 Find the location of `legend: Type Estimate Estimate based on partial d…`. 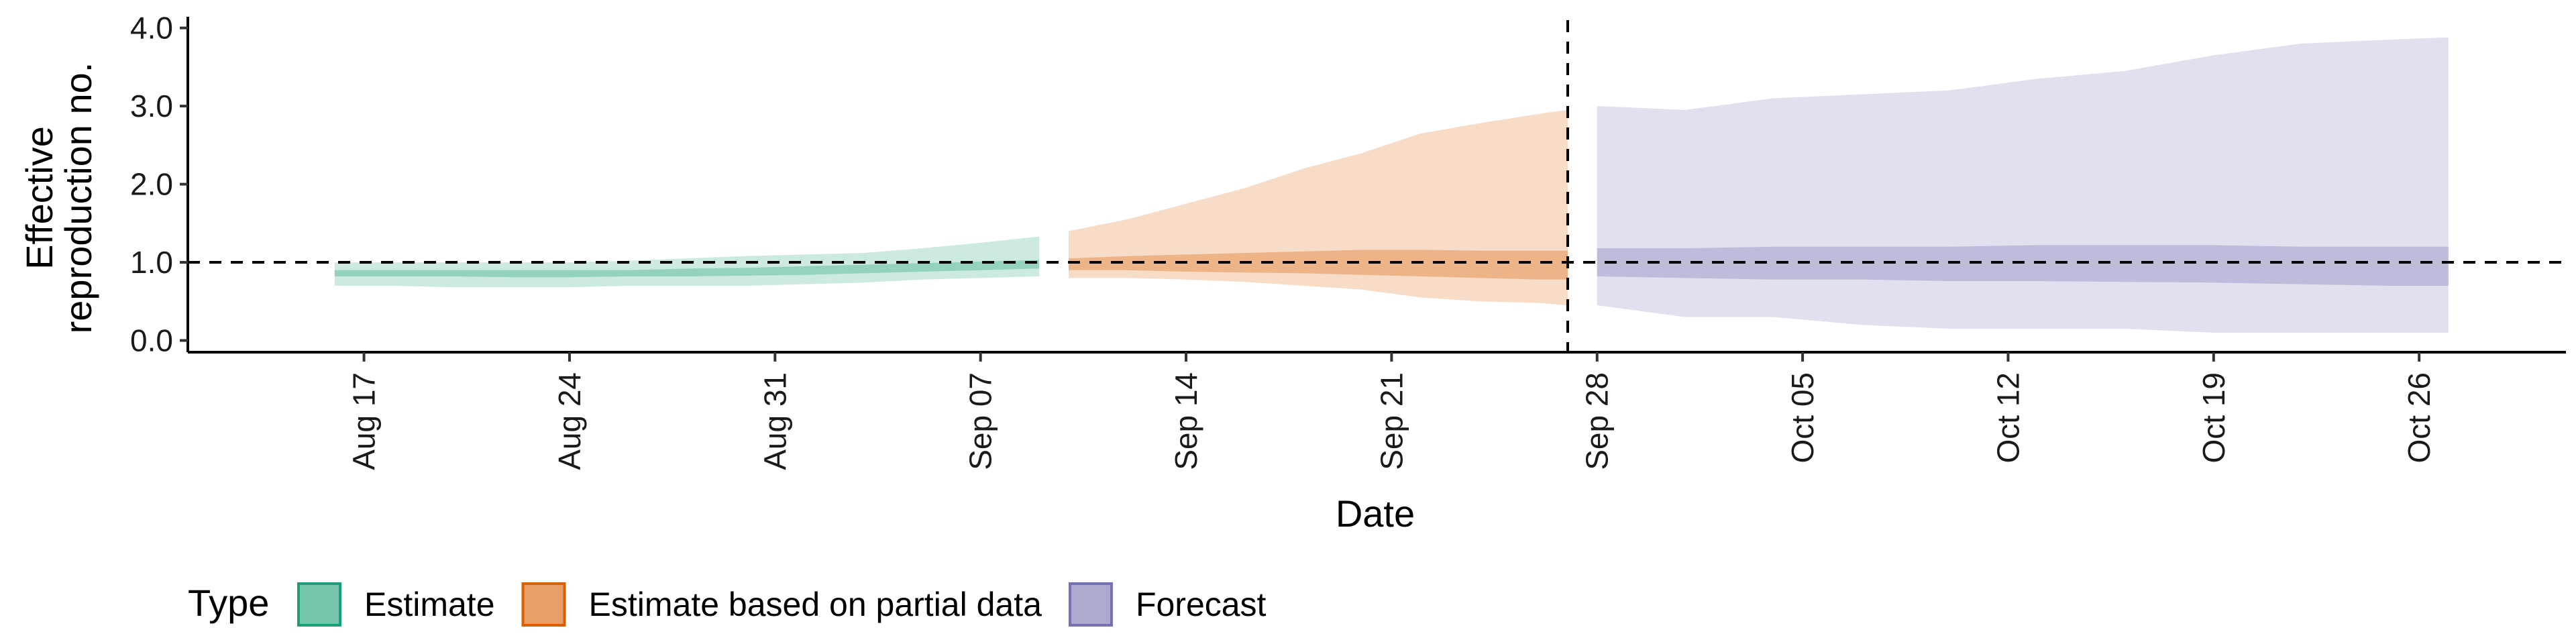

legend: Type Estimate Estimate based on partial d… is located at coordinates (727, 604).